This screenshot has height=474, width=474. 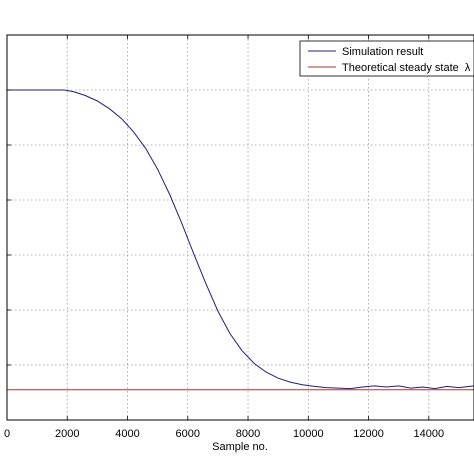 I want to click on x-tick-label: 8000, so click(x=248, y=434).